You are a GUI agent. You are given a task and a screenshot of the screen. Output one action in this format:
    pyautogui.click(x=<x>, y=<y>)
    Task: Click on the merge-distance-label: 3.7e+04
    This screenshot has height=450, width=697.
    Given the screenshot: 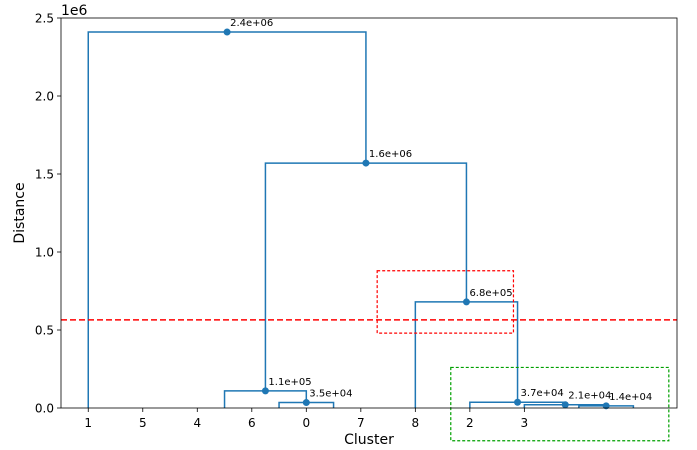 What is the action you would take?
    pyautogui.click(x=542, y=393)
    